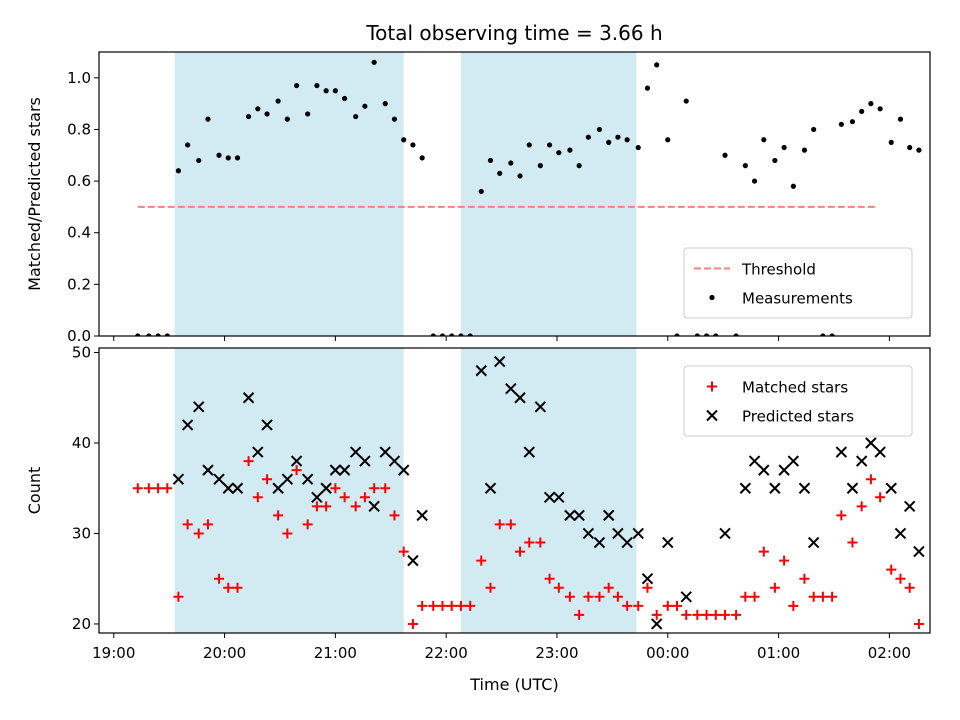 The width and height of the screenshot is (960, 720). I want to click on legend-label: Matched stars, so click(795, 388).